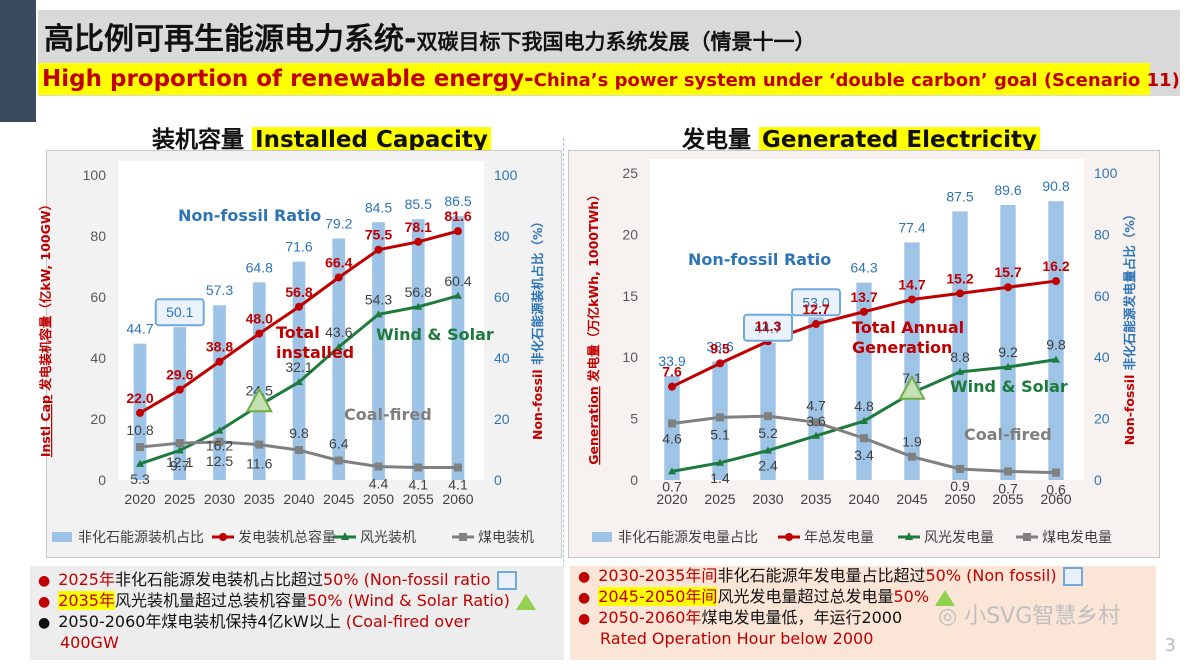  Describe the element at coordinates (1102, 234) in the screenshot. I see `y-right-tick-label: 80` at that location.